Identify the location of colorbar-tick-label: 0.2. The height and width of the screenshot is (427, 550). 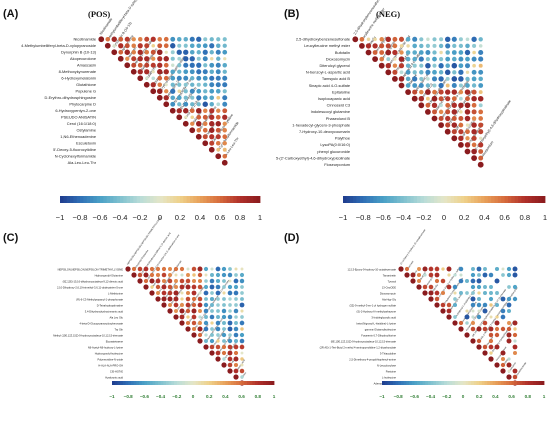
(180, 217).